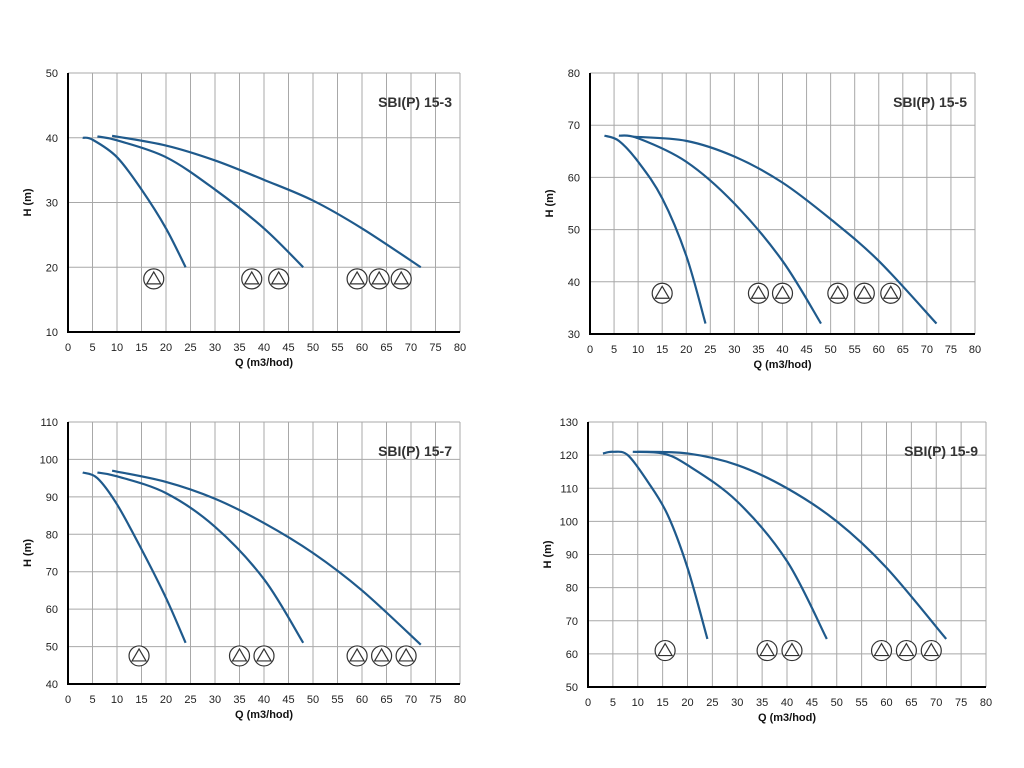 This screenshot has height=768, width=1024. Describe the element at coordinates (879, 350) in the screenshot. I see `x-tick-label: 60` at that location.